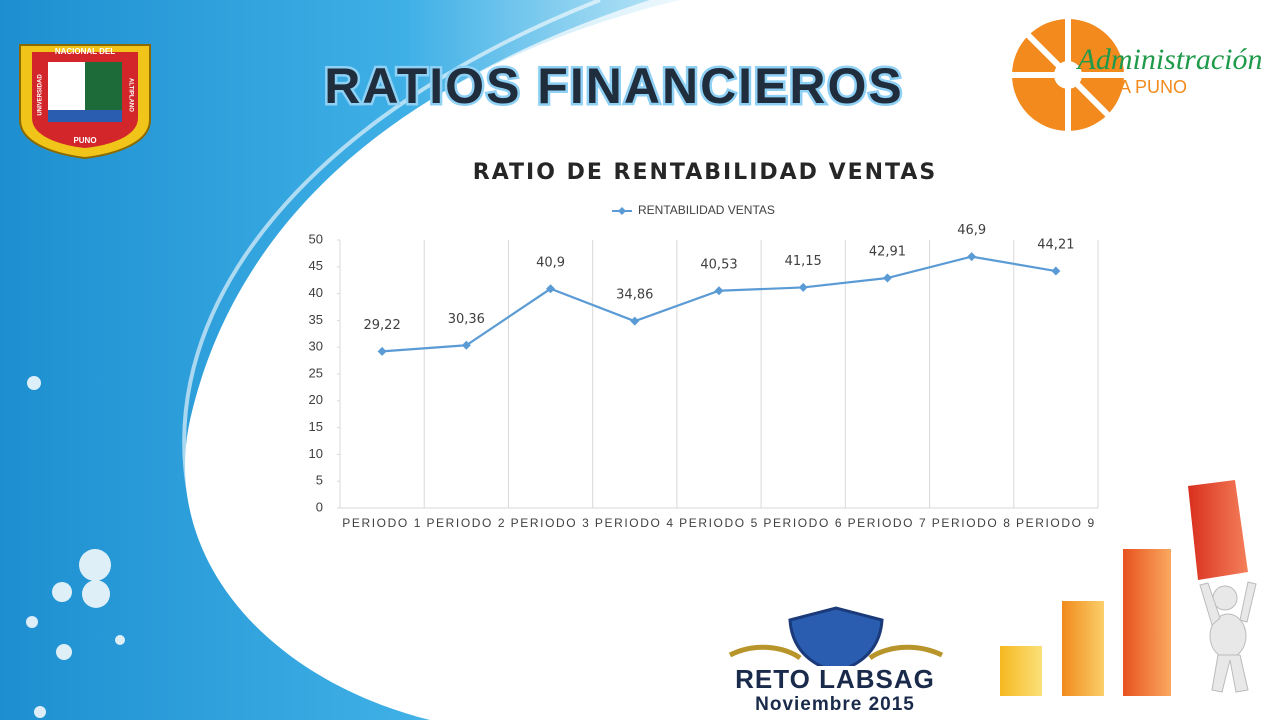  I want to click on data-label: 46,9, so click(971, 230).